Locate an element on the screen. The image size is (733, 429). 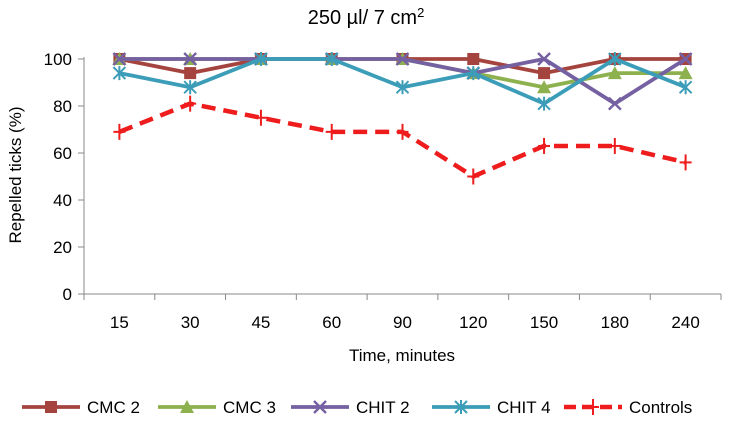
legend-label-chit-4: CHIT 4 is located at coordinates (524, 407).